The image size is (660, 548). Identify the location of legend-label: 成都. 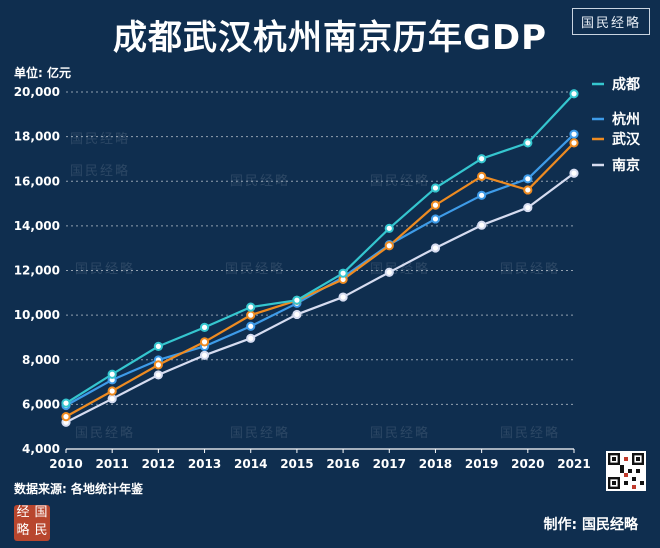
(626, 84).